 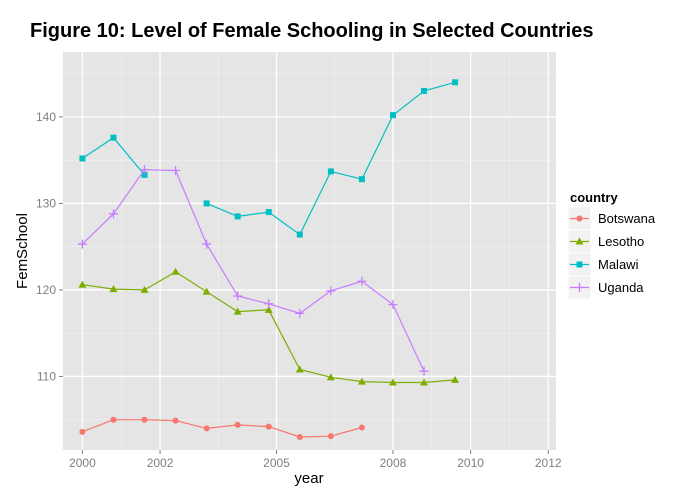 I want to click on series-lesotho, so click(x=269, y=326).